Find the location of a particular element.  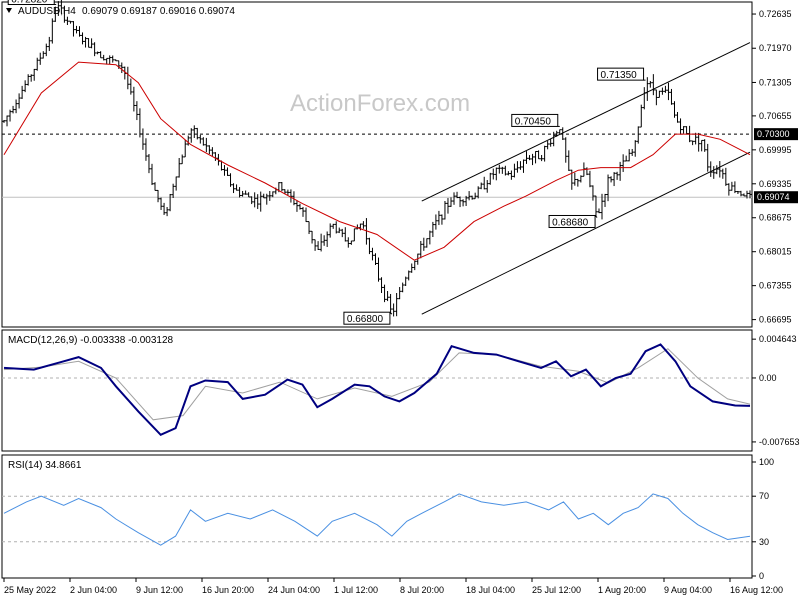

y-tick-label: 0.004643 is located at coordinates (778, 339).